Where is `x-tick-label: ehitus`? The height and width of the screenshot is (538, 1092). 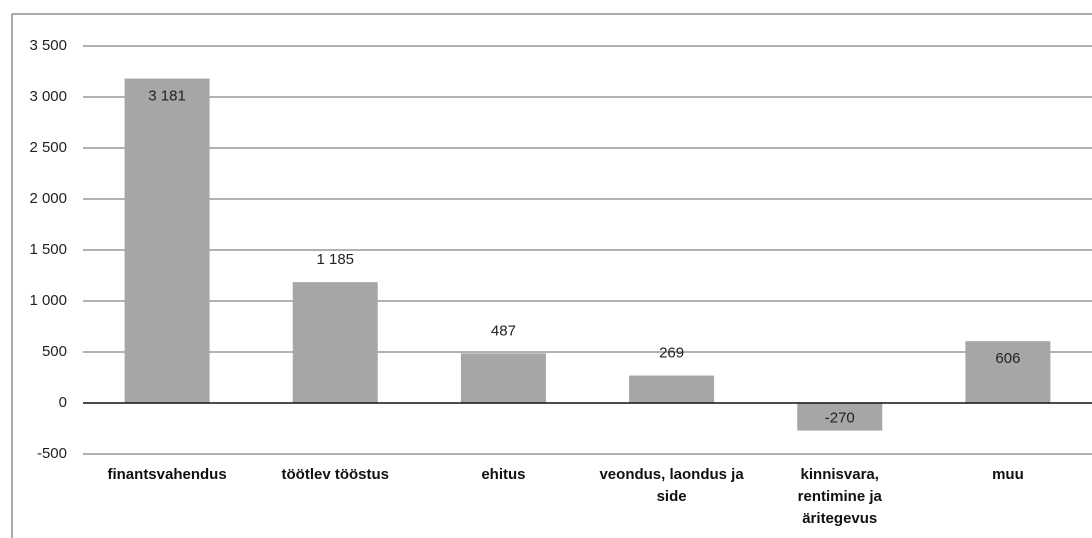
x-tick-label: ehitus is located at coordinates (503, 474).